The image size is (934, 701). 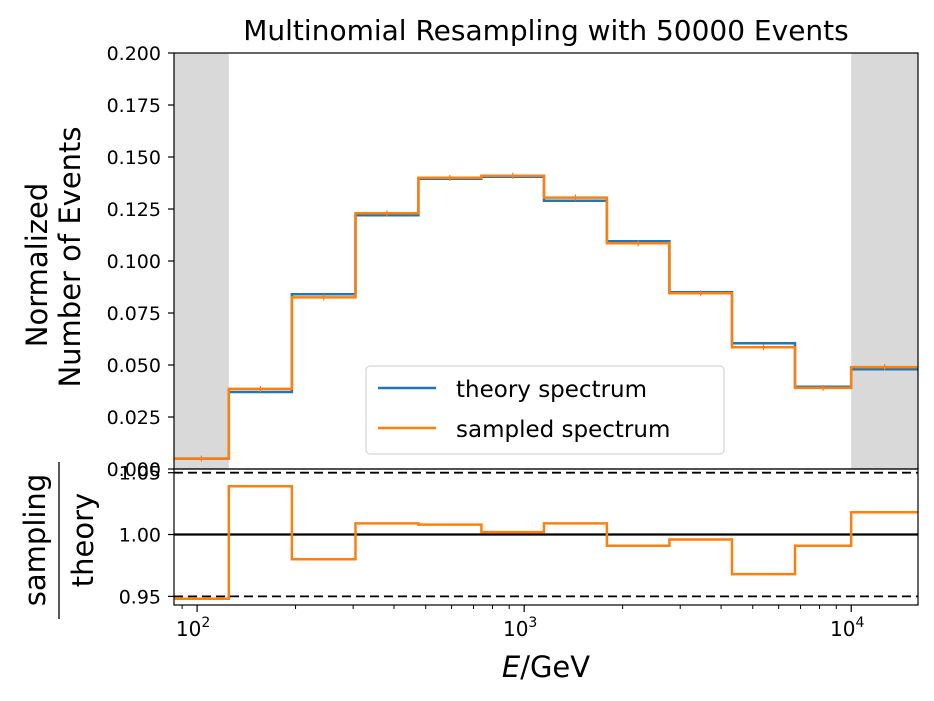 I want to click on main-ytick-label-0: 0.000, so click(x=134, y=470).